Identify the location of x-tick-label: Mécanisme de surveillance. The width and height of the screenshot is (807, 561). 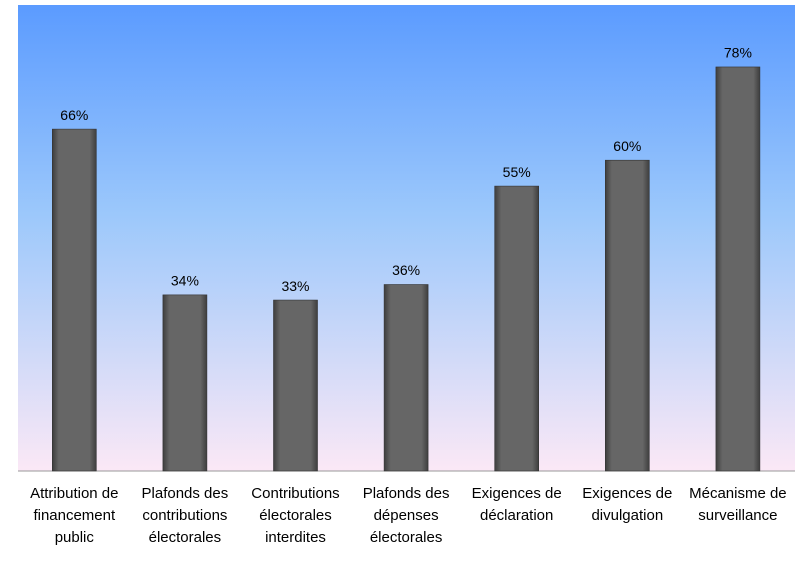
(738, 504).